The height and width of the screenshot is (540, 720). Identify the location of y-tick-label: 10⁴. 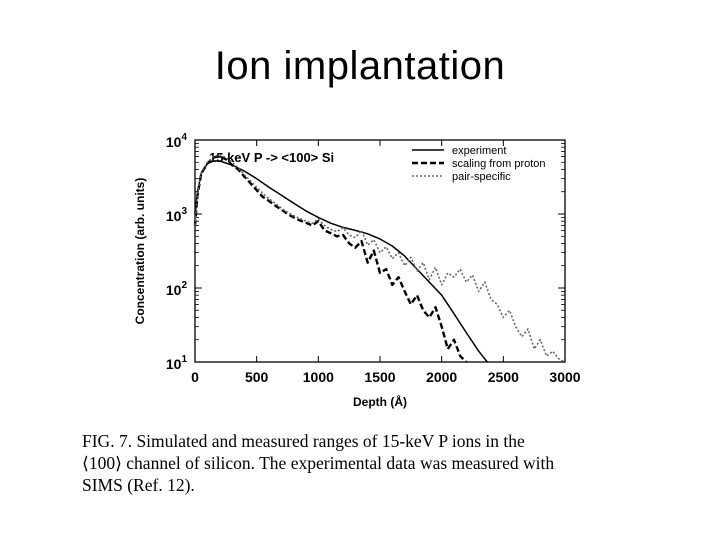
(177, 141).